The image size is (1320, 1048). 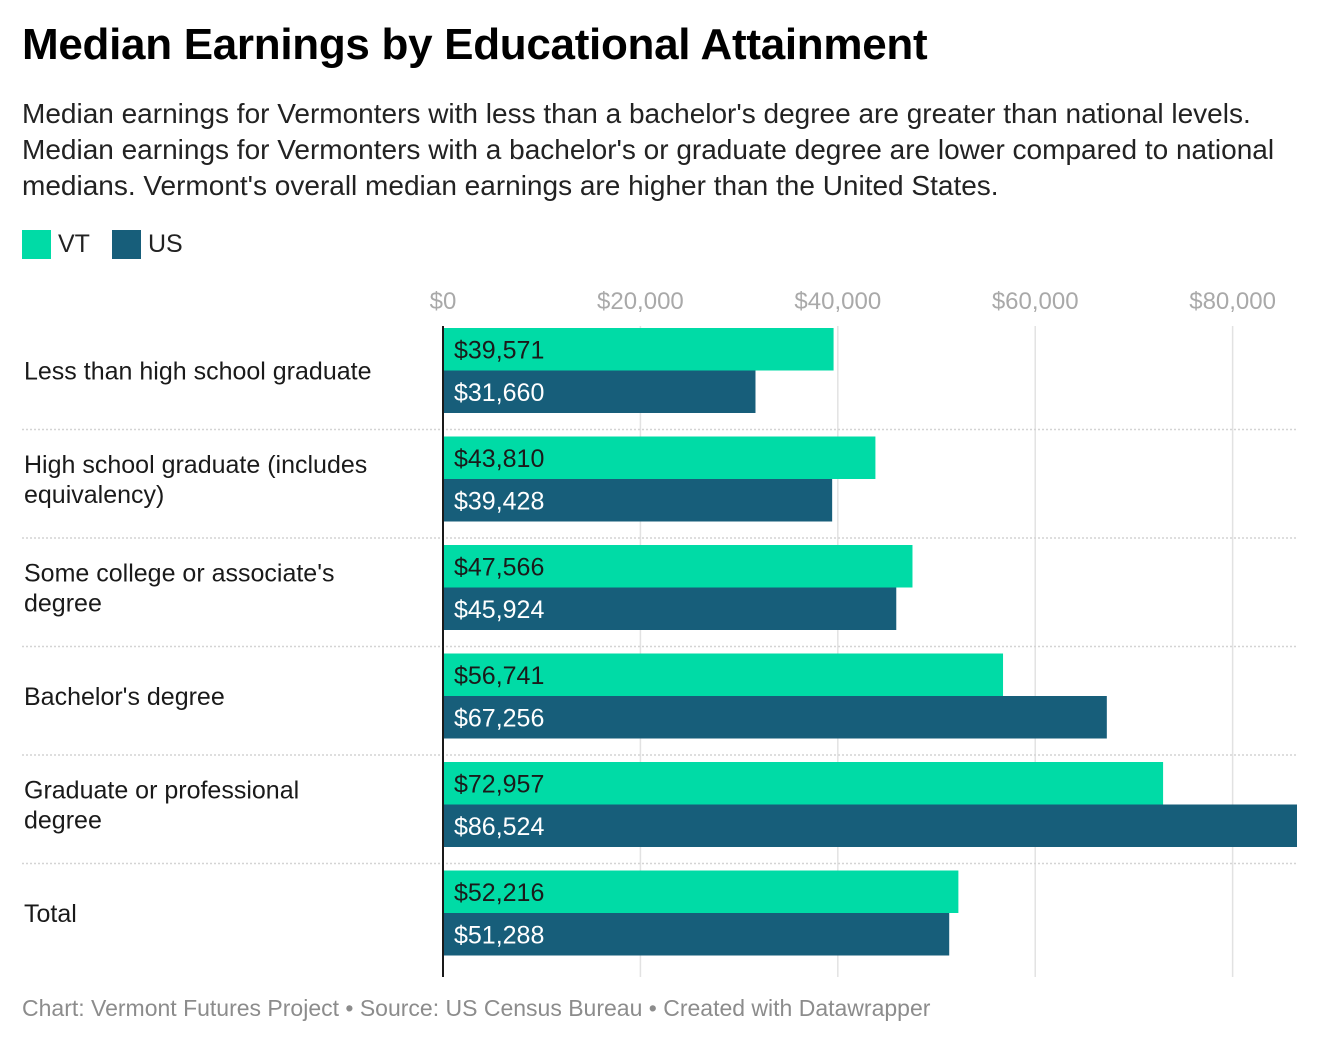 What do you see at coordinates (499, 676) in the screenshot?
I see `bar-value-label: $56,741` at bounding box center [499, 676].